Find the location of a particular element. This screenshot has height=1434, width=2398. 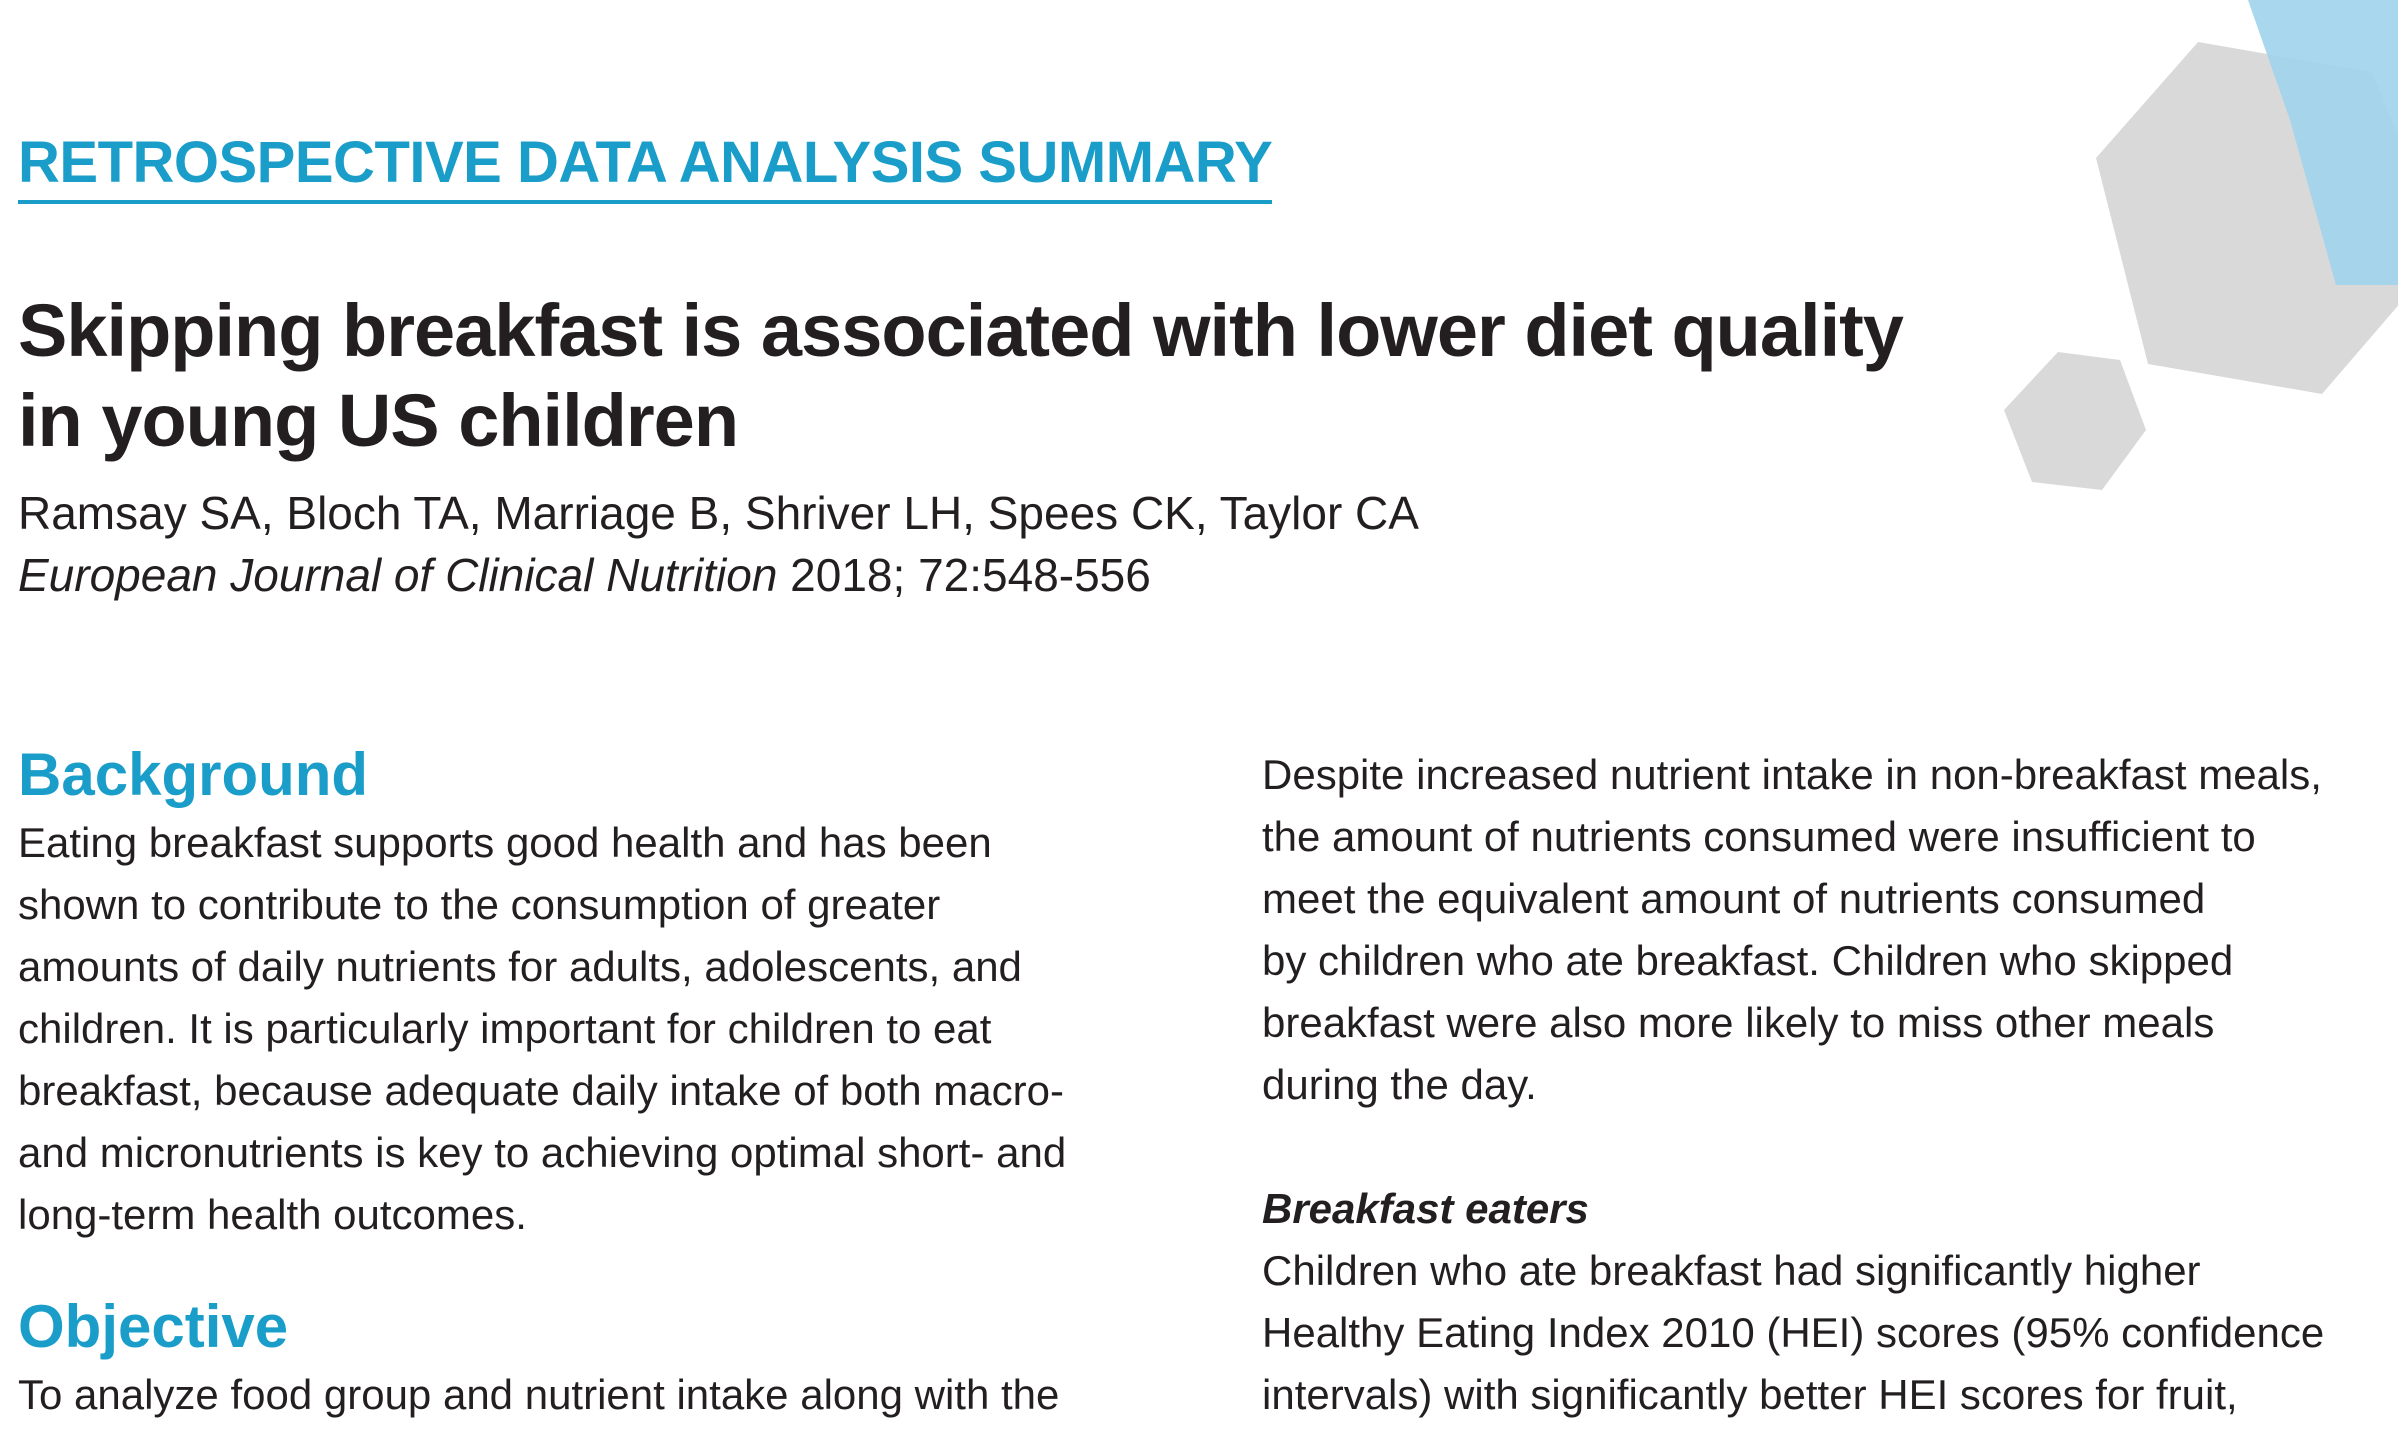

article-title-line: in young US children is located at coordinates (378, 420).